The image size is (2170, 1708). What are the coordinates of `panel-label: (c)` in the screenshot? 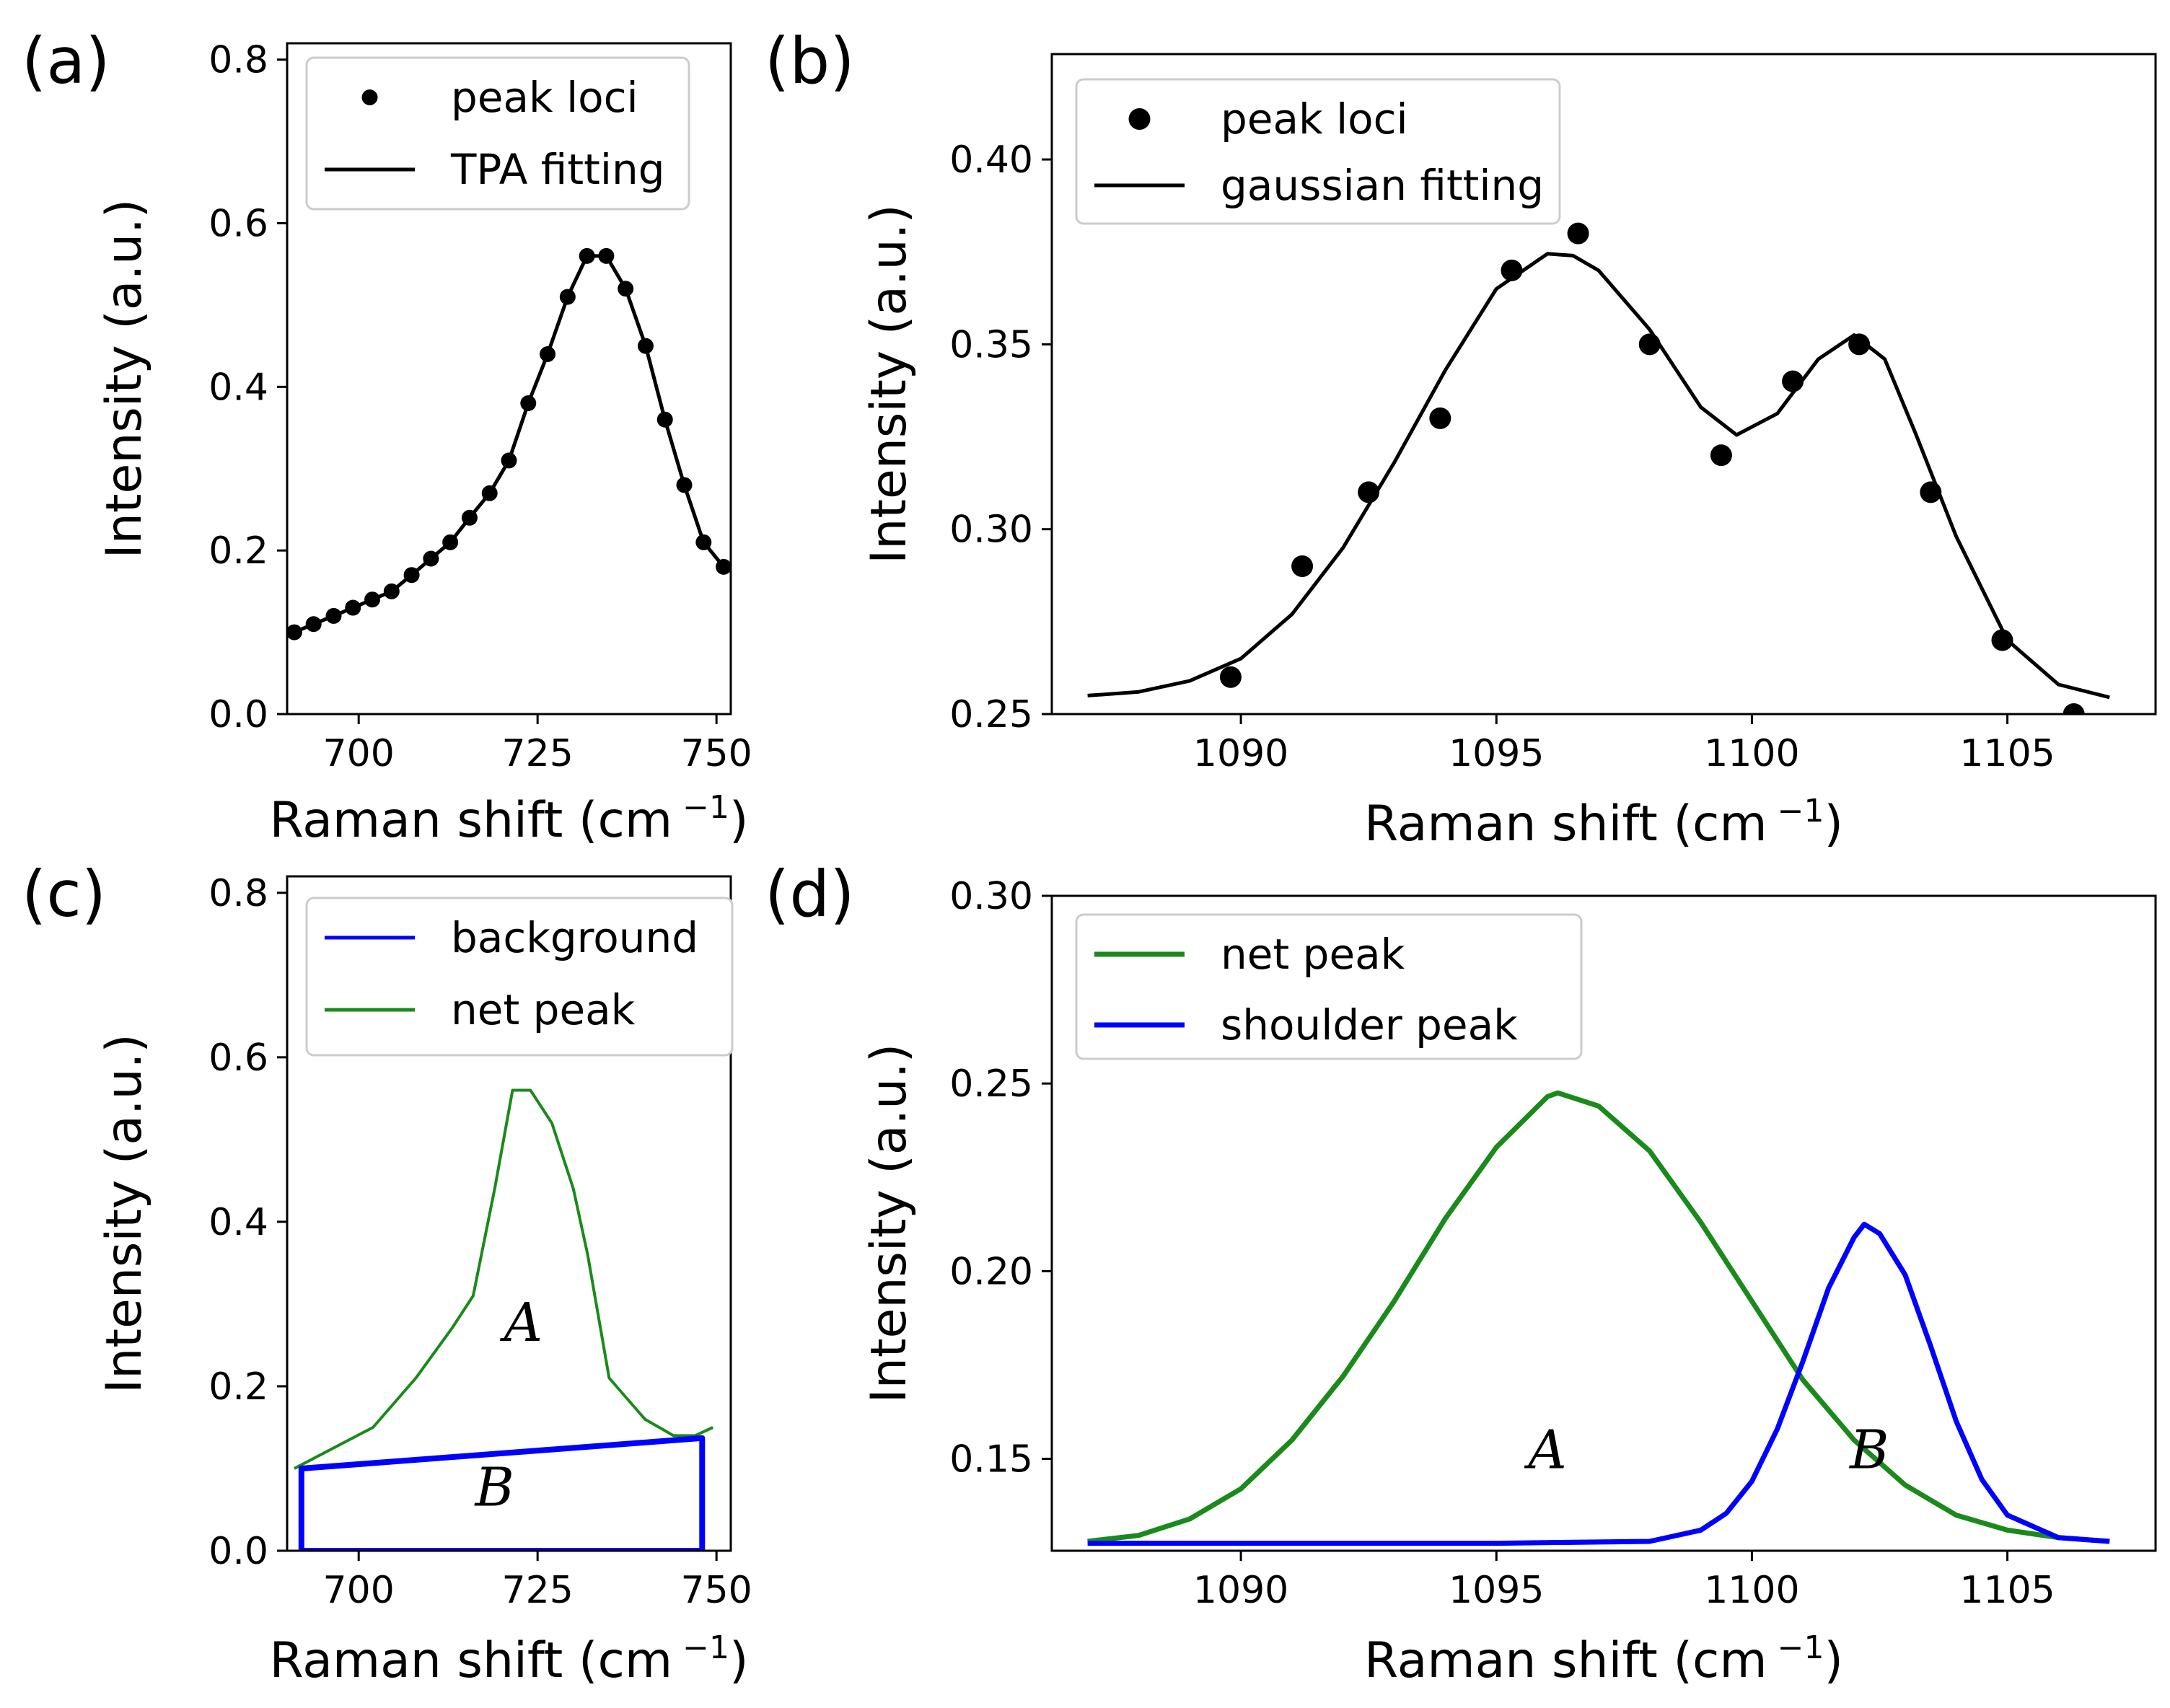 It's located at (64, 894).